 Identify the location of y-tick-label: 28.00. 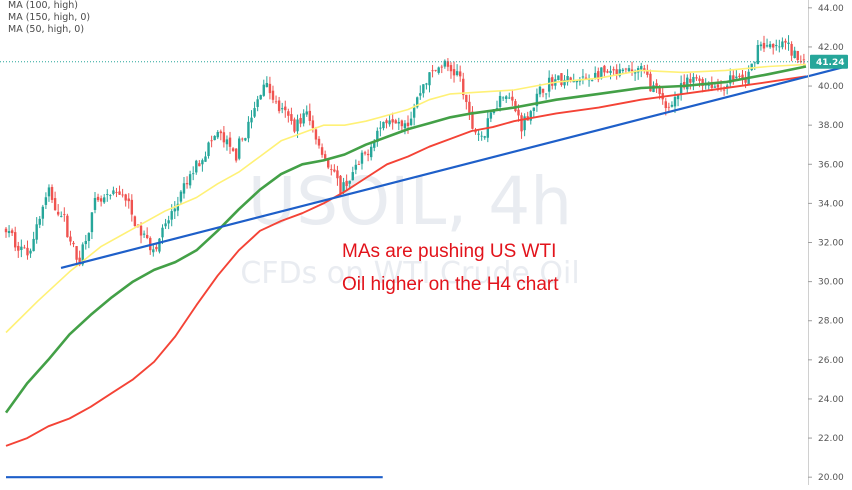
(831, 322).